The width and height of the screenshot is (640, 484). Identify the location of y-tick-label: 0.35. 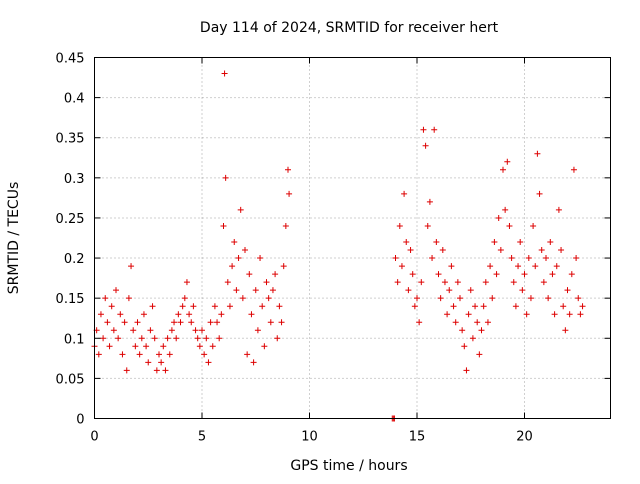
(70, 139).